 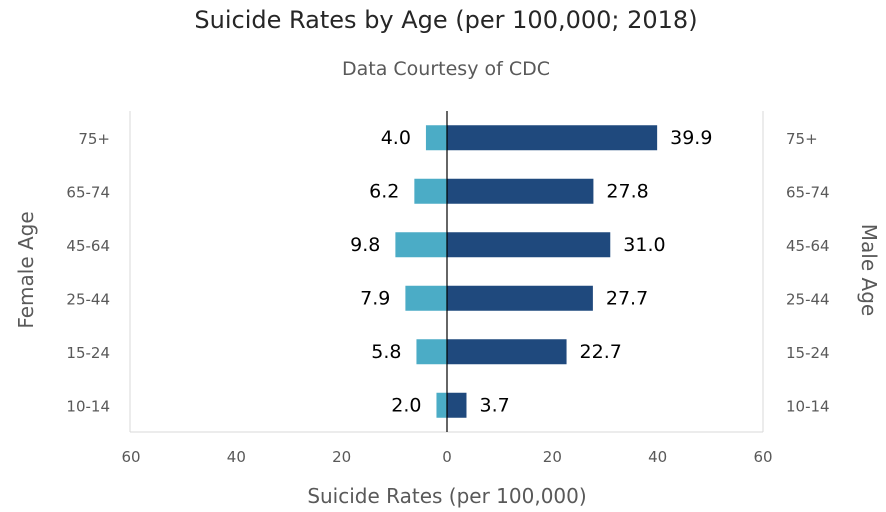 I want to click on x-tick-label: 0, so click(x=447, y=457).